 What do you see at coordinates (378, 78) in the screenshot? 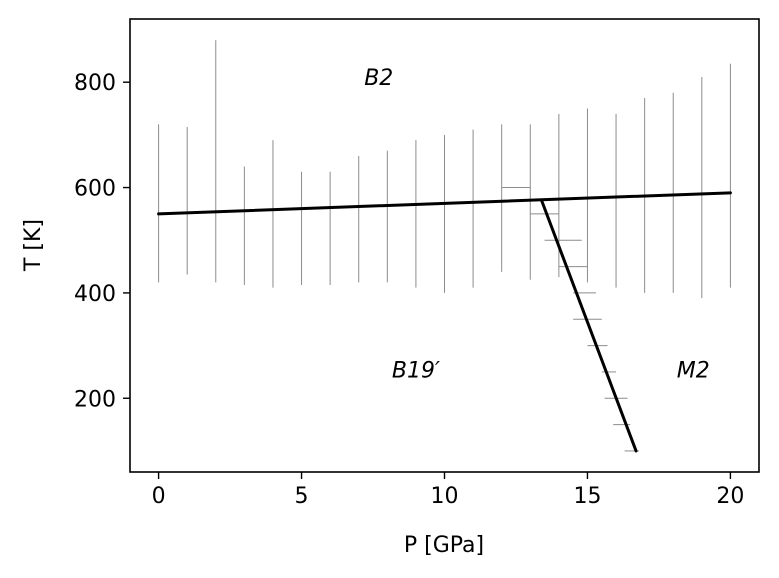
I see `phase-label: B2` at bounding box center [378, 78].